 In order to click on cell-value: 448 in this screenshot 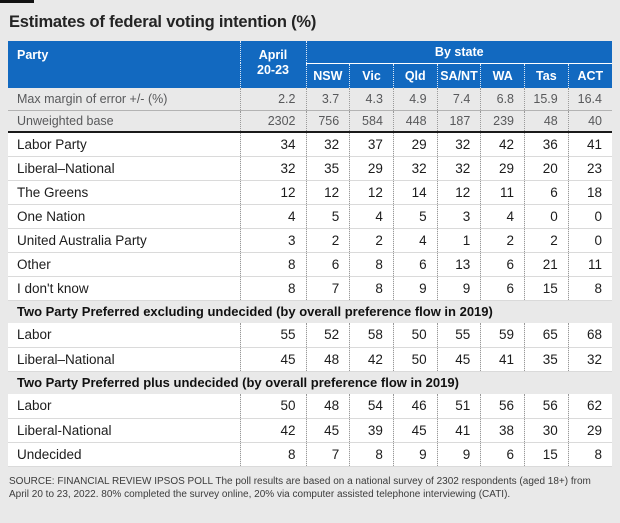, I will do `click(415, 121)`.